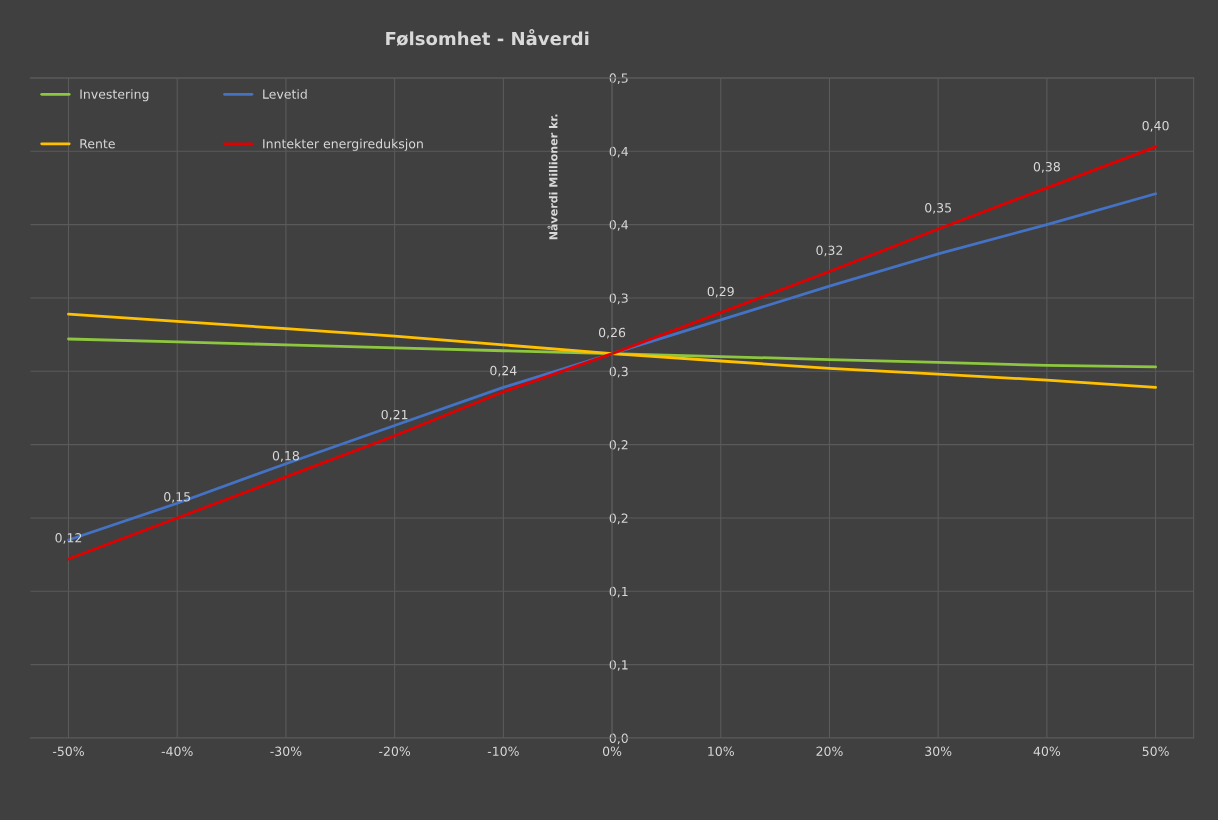  Describe the element at coordinates (286, 751) in the screenshot. I see `x-tick-label: -30%` at that location.